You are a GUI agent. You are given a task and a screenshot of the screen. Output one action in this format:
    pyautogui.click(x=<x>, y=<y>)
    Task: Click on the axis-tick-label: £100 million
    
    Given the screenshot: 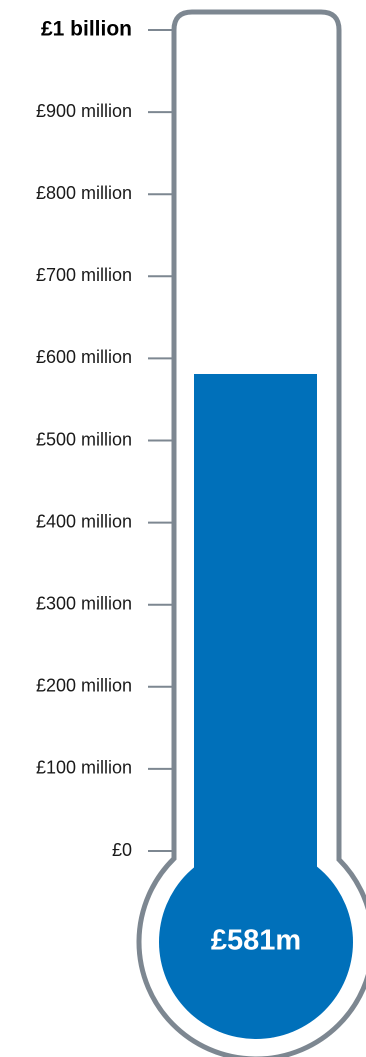 What is the action you would take?
    pyautogui.click(x=84, y=768)
    